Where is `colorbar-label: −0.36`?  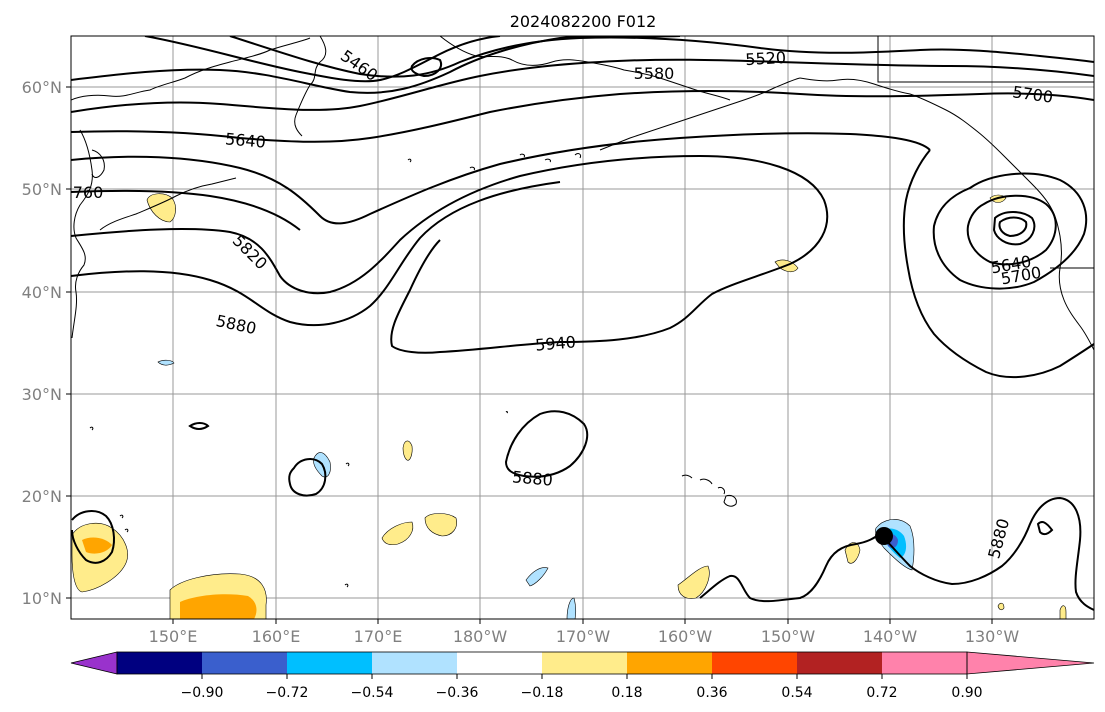
colorbar-label: −0.36 is located at coordinates (457, 693).